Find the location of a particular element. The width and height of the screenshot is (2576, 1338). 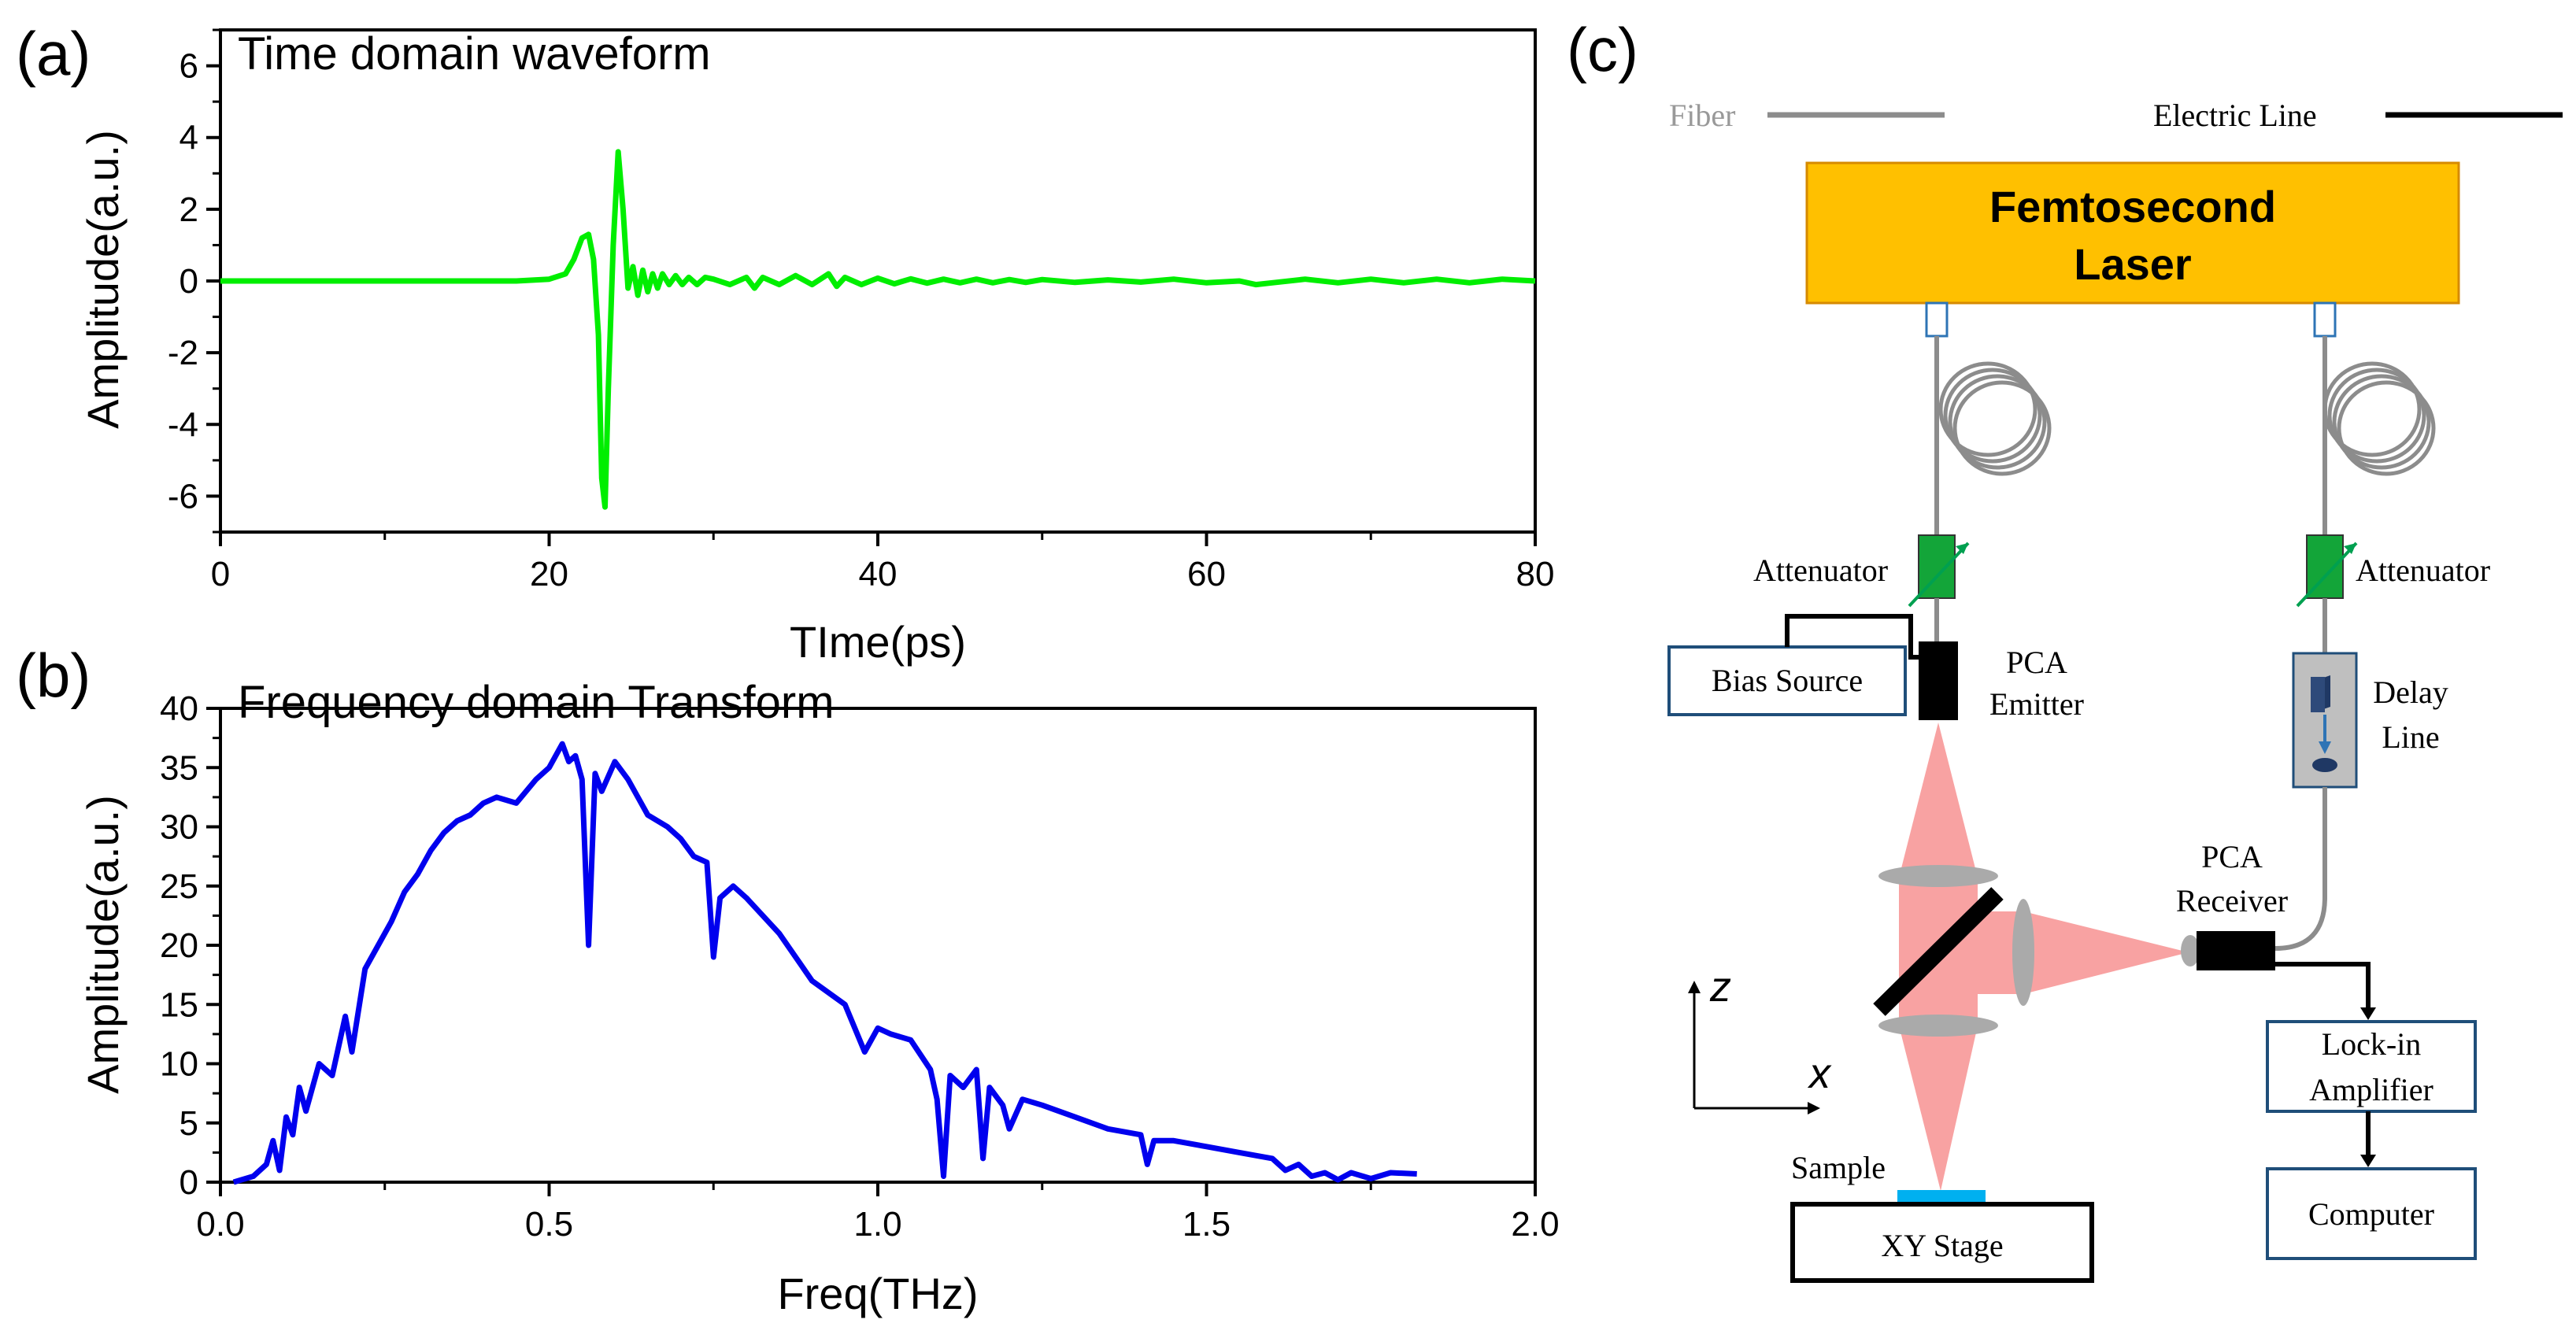

xy-stage-box is located at coordinates (1942, 1242).